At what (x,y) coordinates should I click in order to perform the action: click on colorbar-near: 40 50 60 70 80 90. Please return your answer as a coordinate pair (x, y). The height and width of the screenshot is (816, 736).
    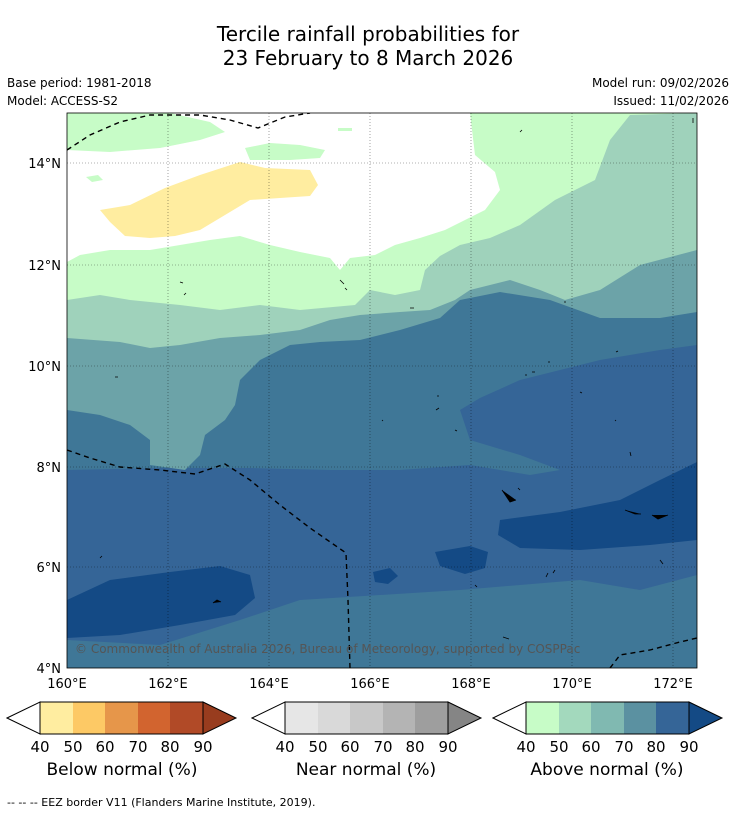
    Looking at the image, I should click on (367, 728).